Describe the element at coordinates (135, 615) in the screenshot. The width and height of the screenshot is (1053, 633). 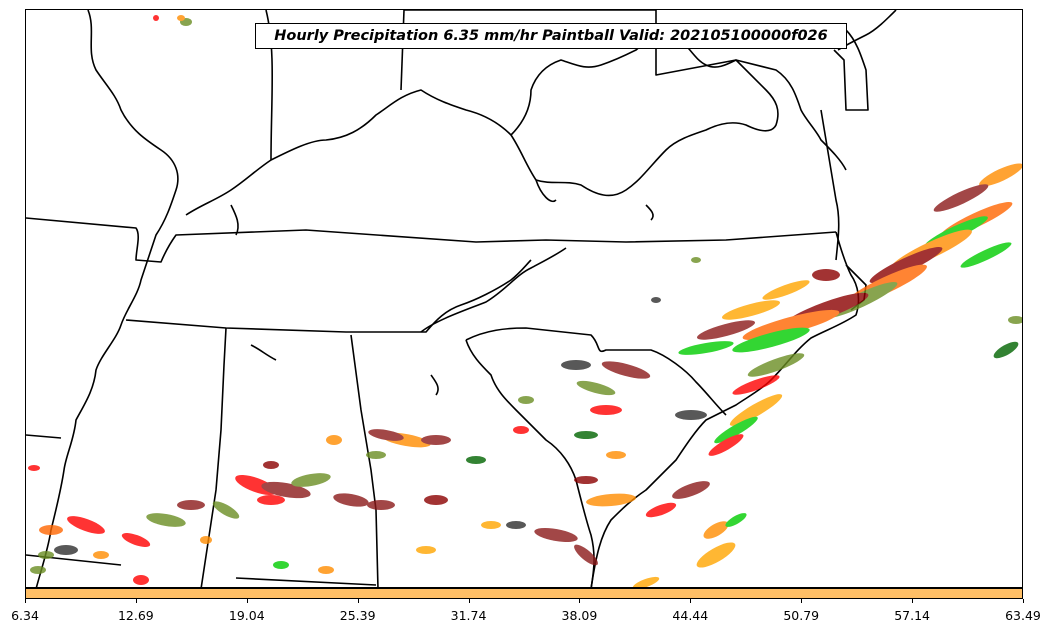
I see `colorbar-tick-label: 12.69` at that location.